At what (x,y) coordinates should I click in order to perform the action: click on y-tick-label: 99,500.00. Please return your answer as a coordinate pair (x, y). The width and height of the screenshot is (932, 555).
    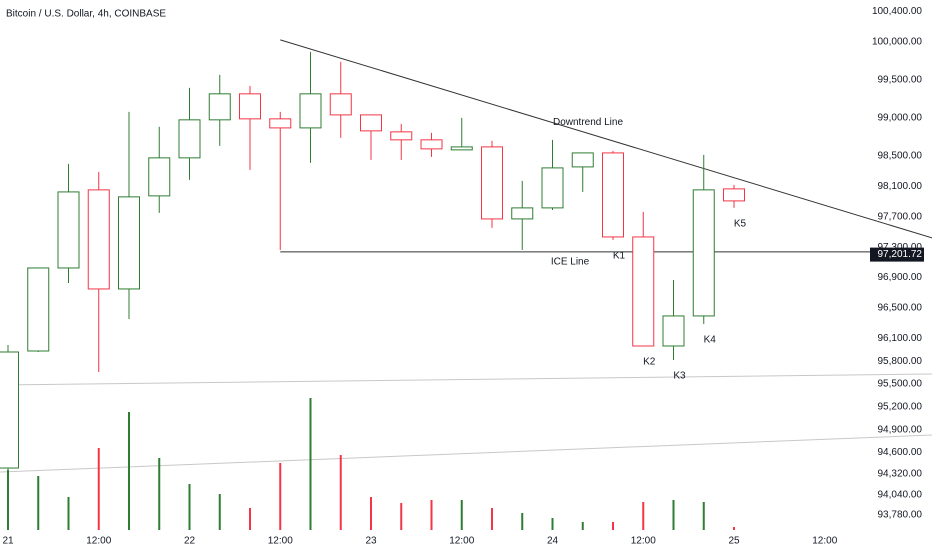
    Looking at the image, I should click on (900, 79).